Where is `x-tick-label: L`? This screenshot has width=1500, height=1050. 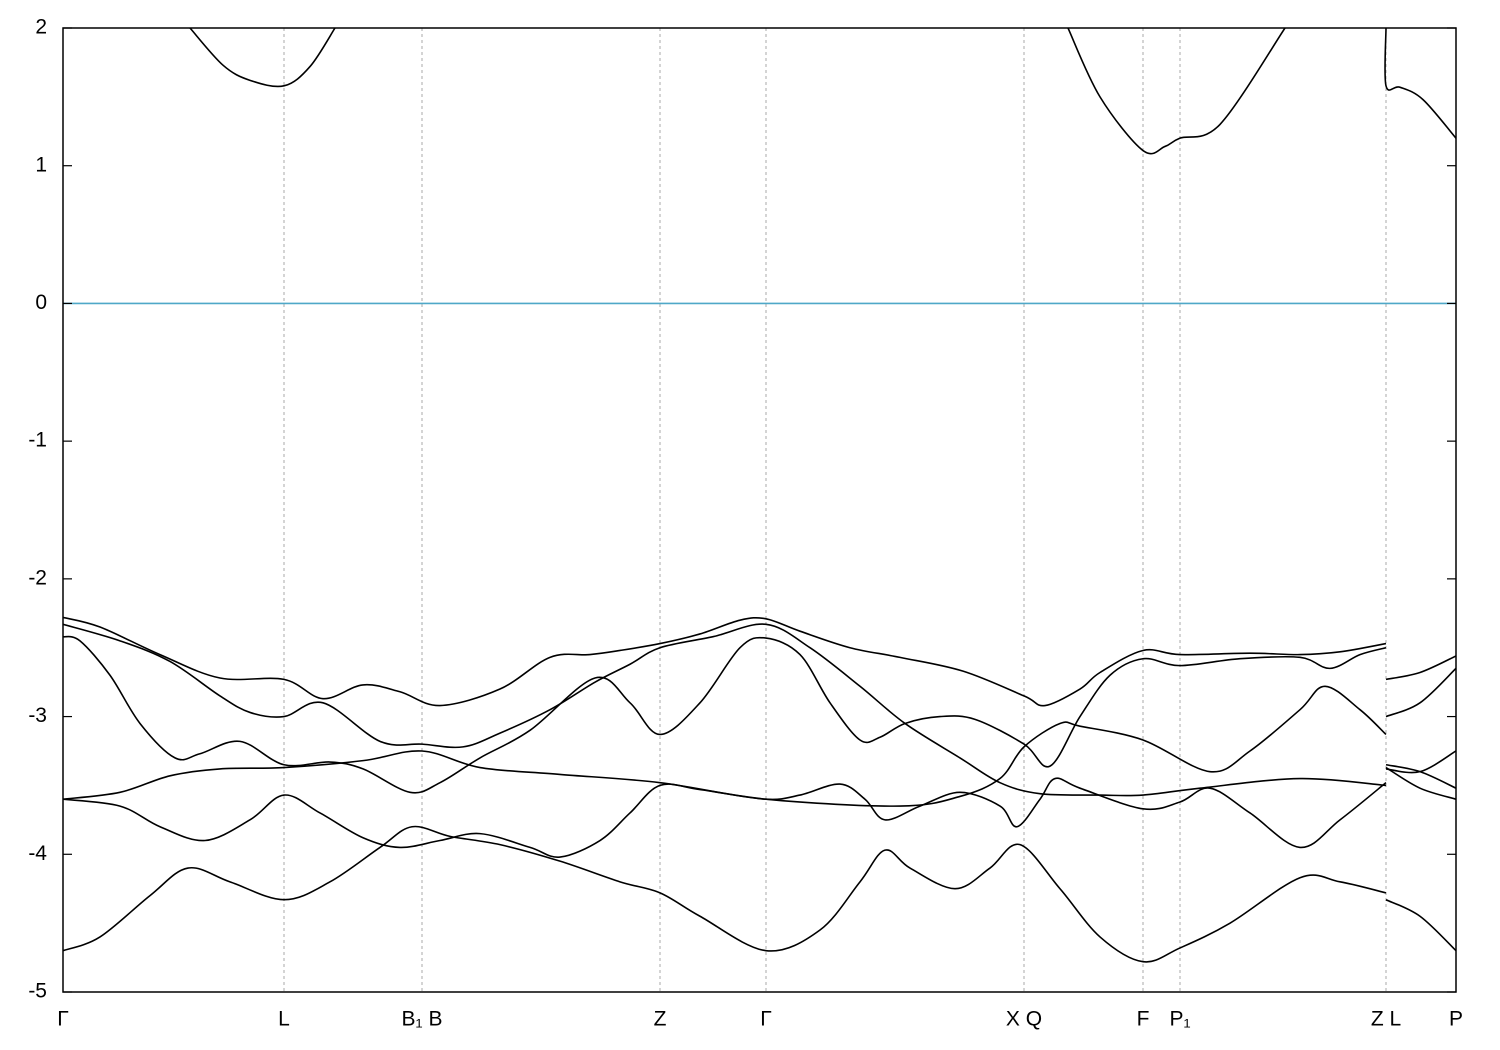
x-tick-label: L is located at coordinates (284, 1019).